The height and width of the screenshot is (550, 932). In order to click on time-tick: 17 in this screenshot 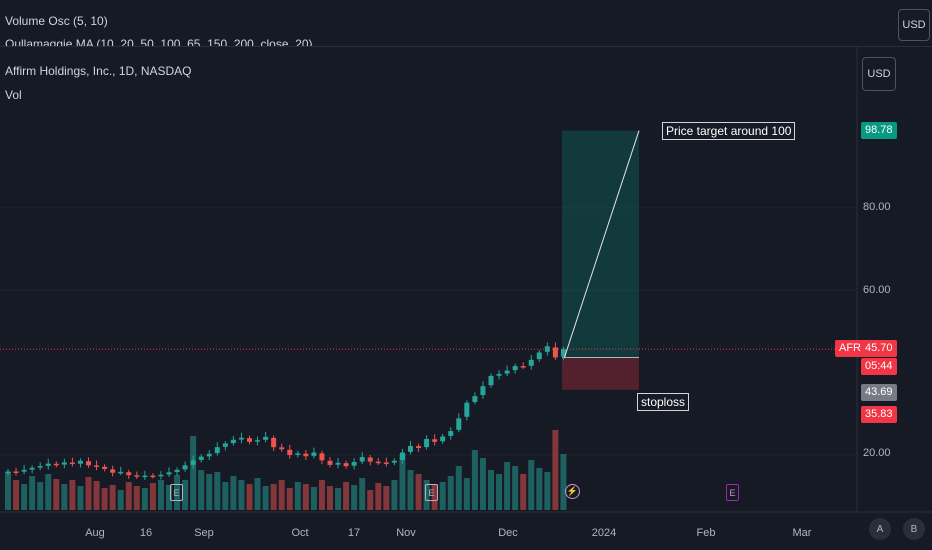, I will do `click(354, 533)`.